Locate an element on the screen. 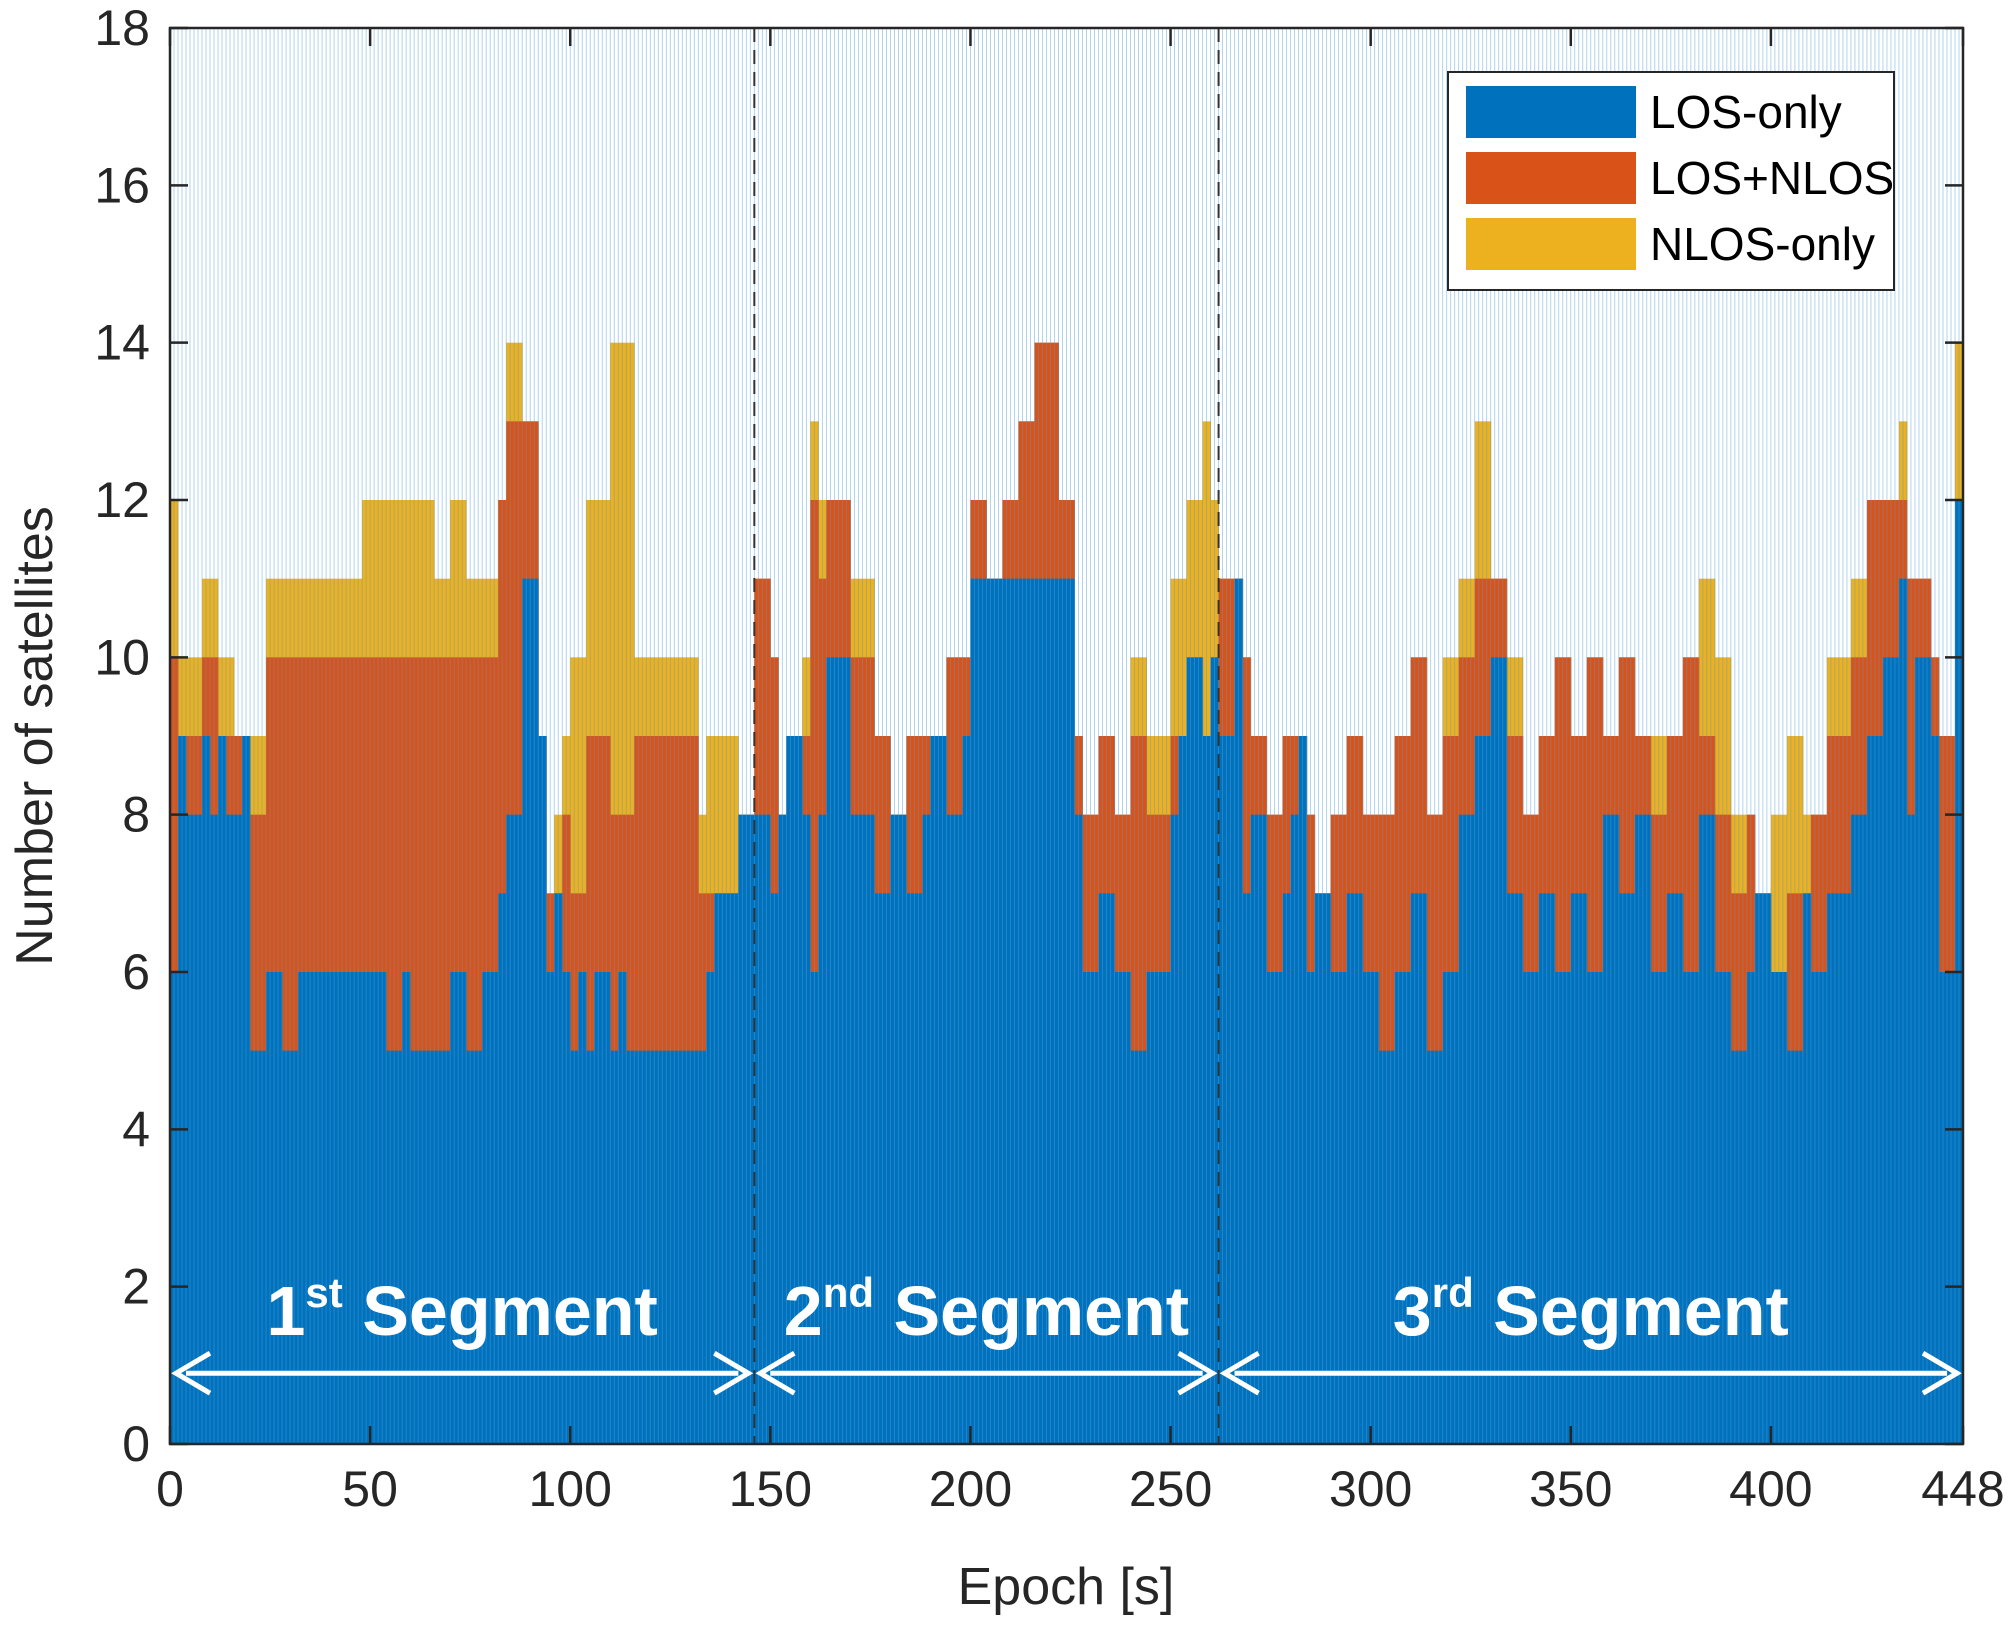 The image size is (2010, 1626). segment-annotations: 1st Segment 2nd Segment 3rd Segment is located at coordinates (1066, 1332).